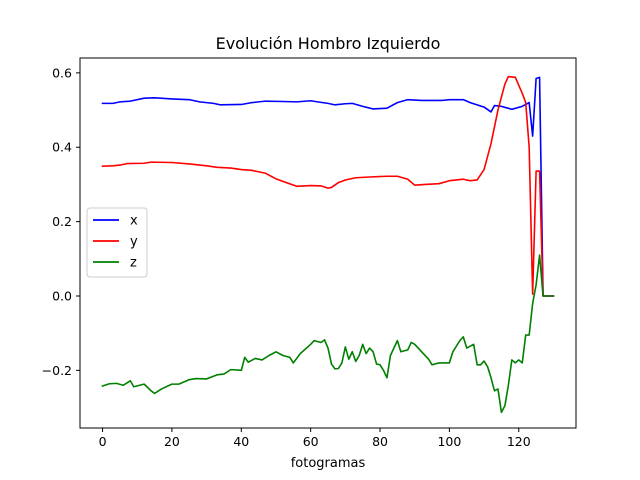 This screenshot has width=640, height=480. Describe the element at coordinates (134, 242) in the screenshot. I see `legend-label-y: y` at that location.